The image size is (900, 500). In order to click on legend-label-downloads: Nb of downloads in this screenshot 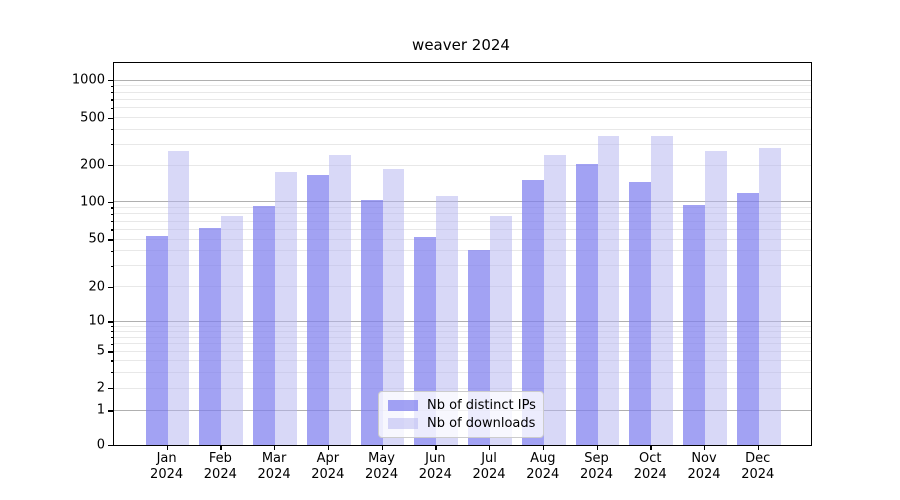, I will do `click(481, 423)`.